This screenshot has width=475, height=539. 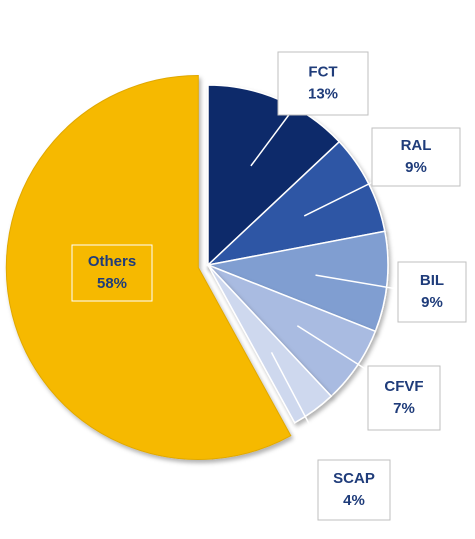 I want to click on slice-value-label: 58%, so click(x=112, y=283).